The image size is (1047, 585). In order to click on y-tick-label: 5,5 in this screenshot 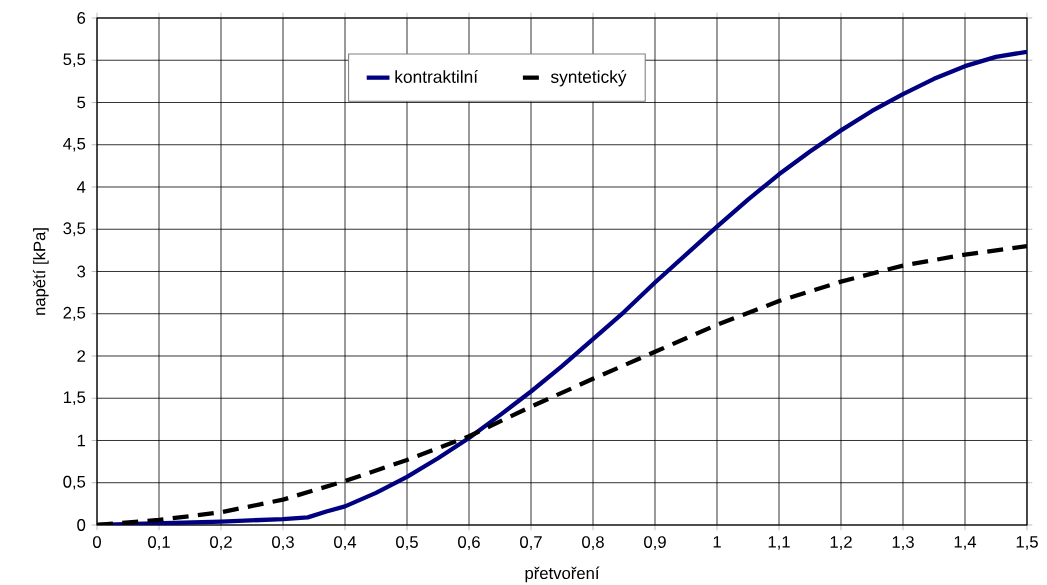, I will do `click(74, 60)`.